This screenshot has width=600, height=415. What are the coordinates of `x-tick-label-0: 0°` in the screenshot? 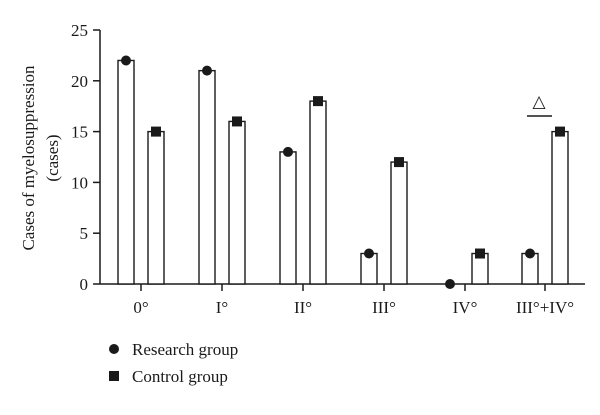 It's located at (140, 307).